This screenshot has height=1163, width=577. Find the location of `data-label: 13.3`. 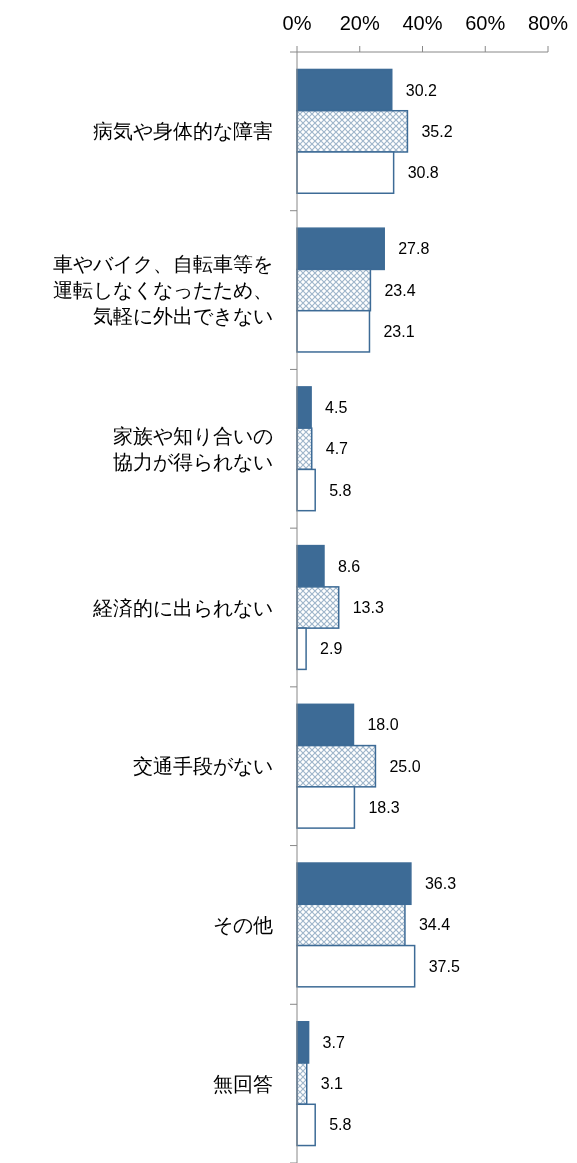

data-label: 13.3 is located at coordinates (368, 607).